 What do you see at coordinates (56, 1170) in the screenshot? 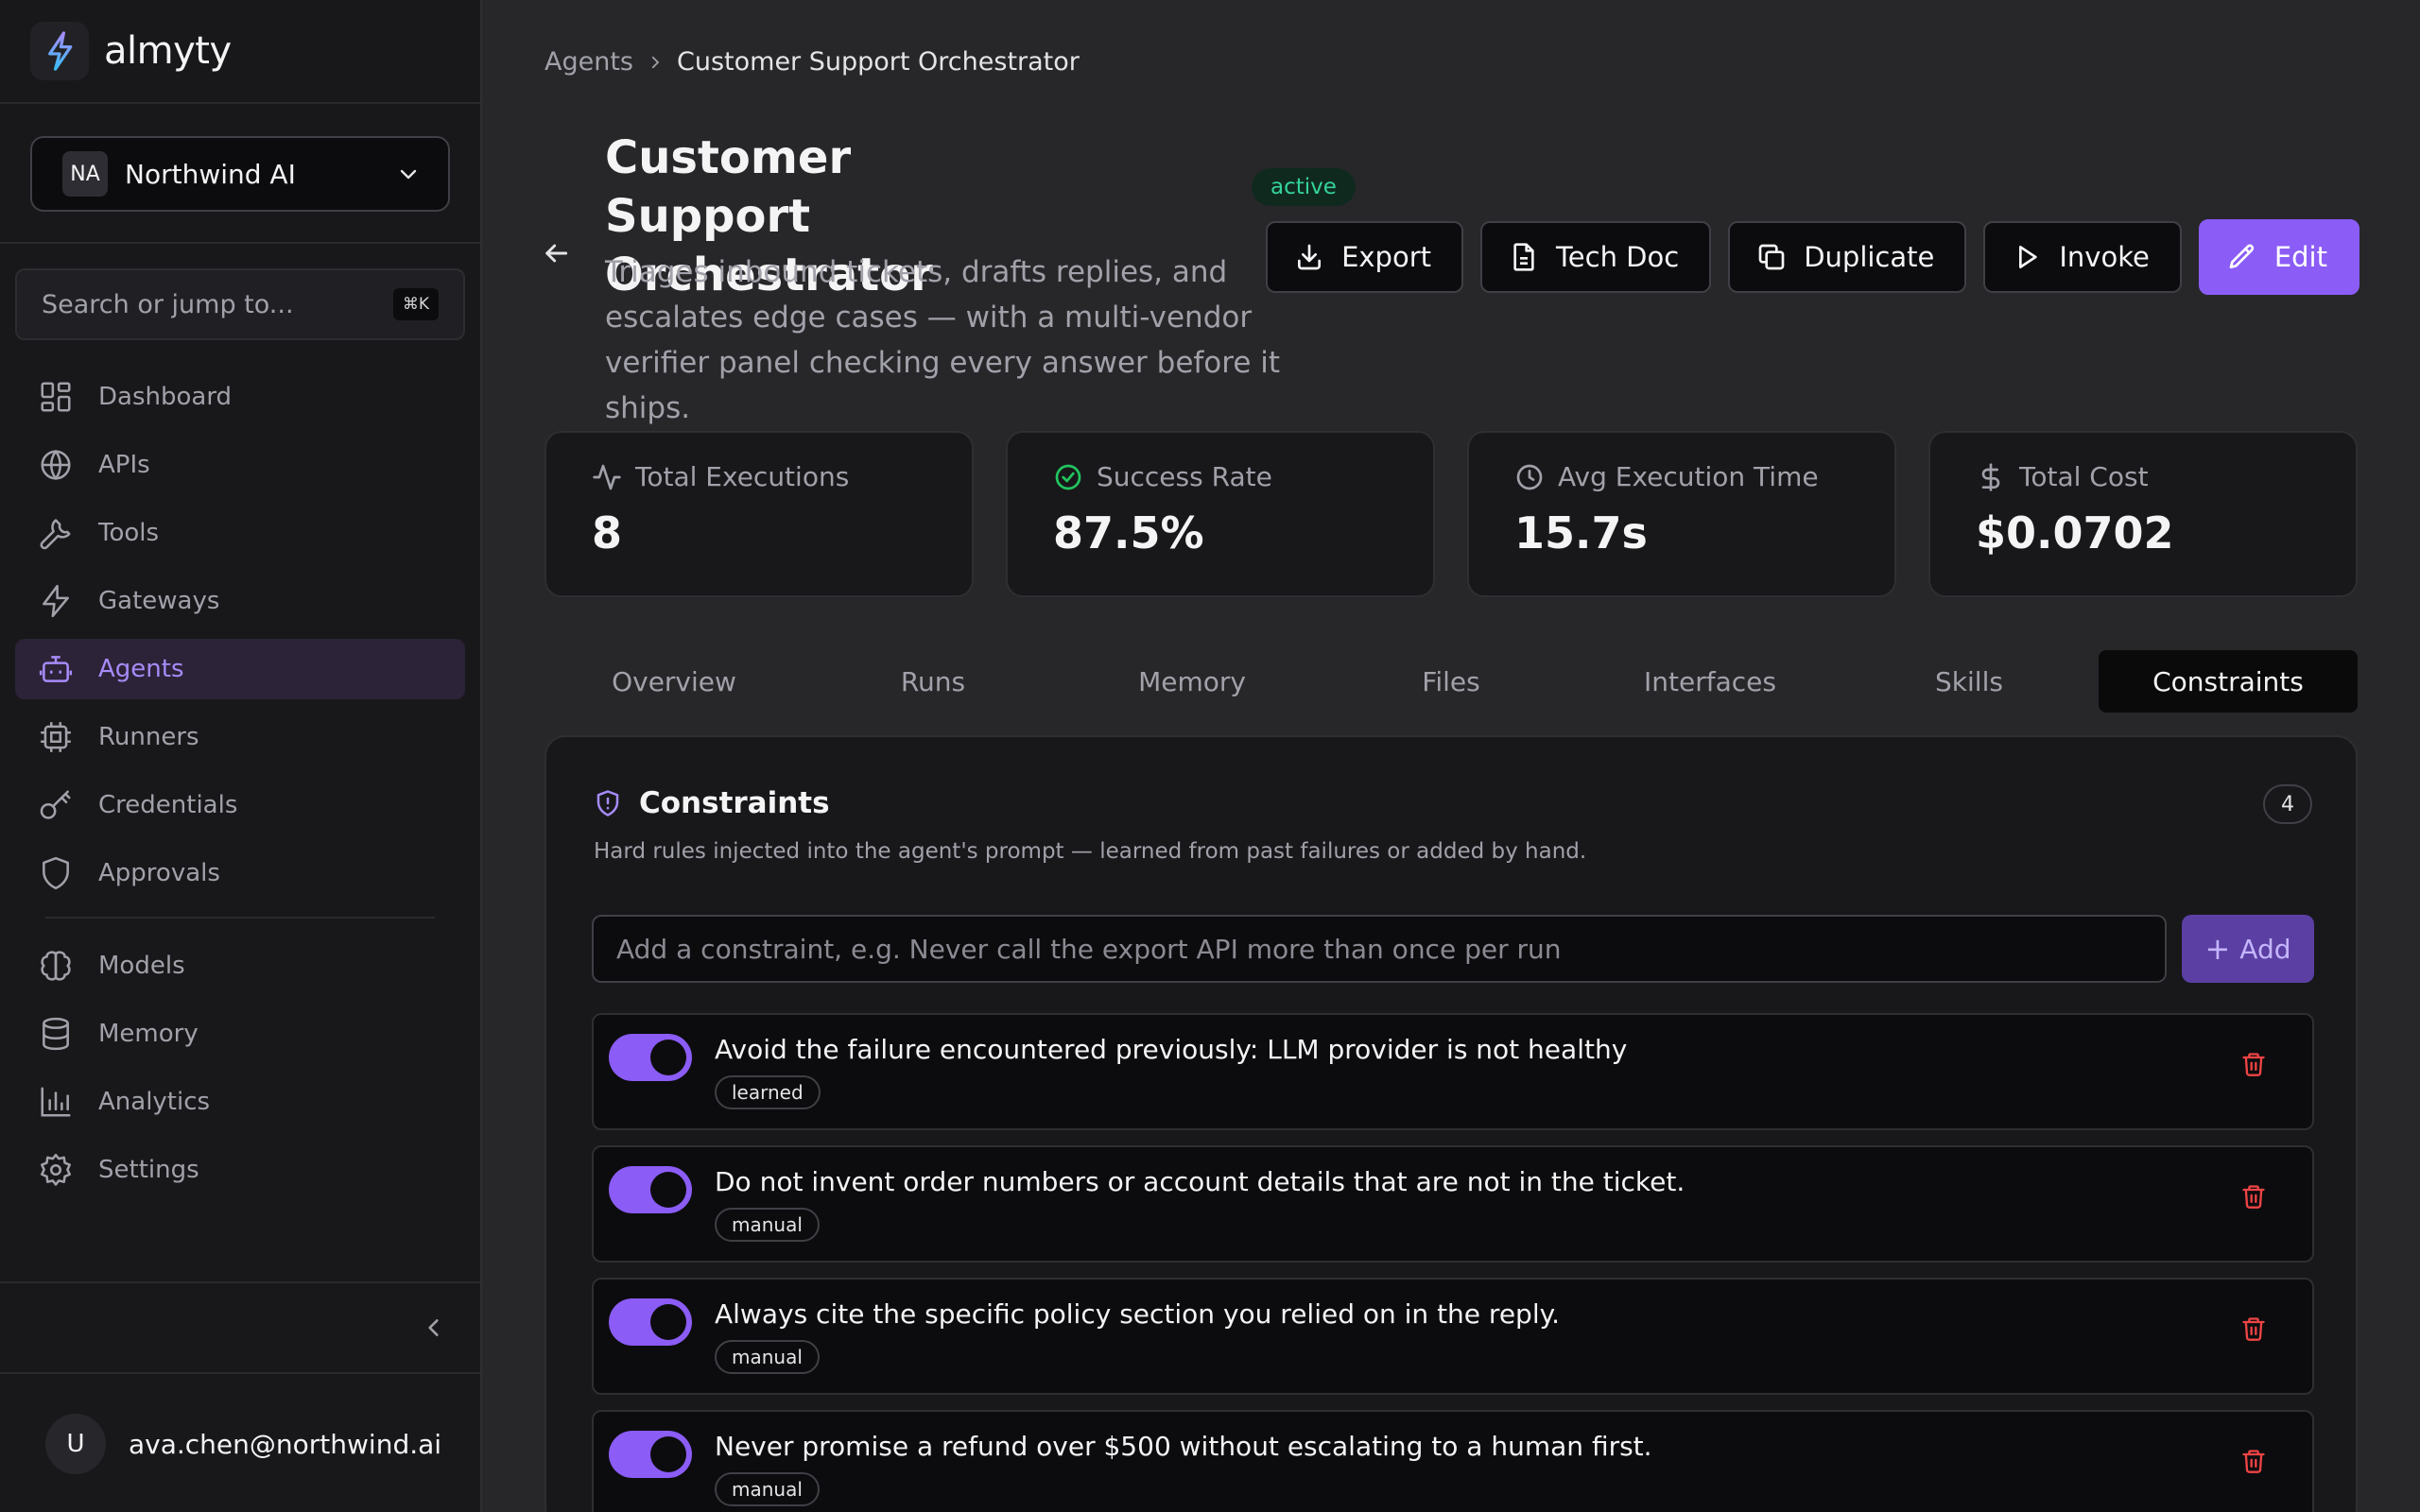
I see `gear-icon` at bounding box center [56, 1170].